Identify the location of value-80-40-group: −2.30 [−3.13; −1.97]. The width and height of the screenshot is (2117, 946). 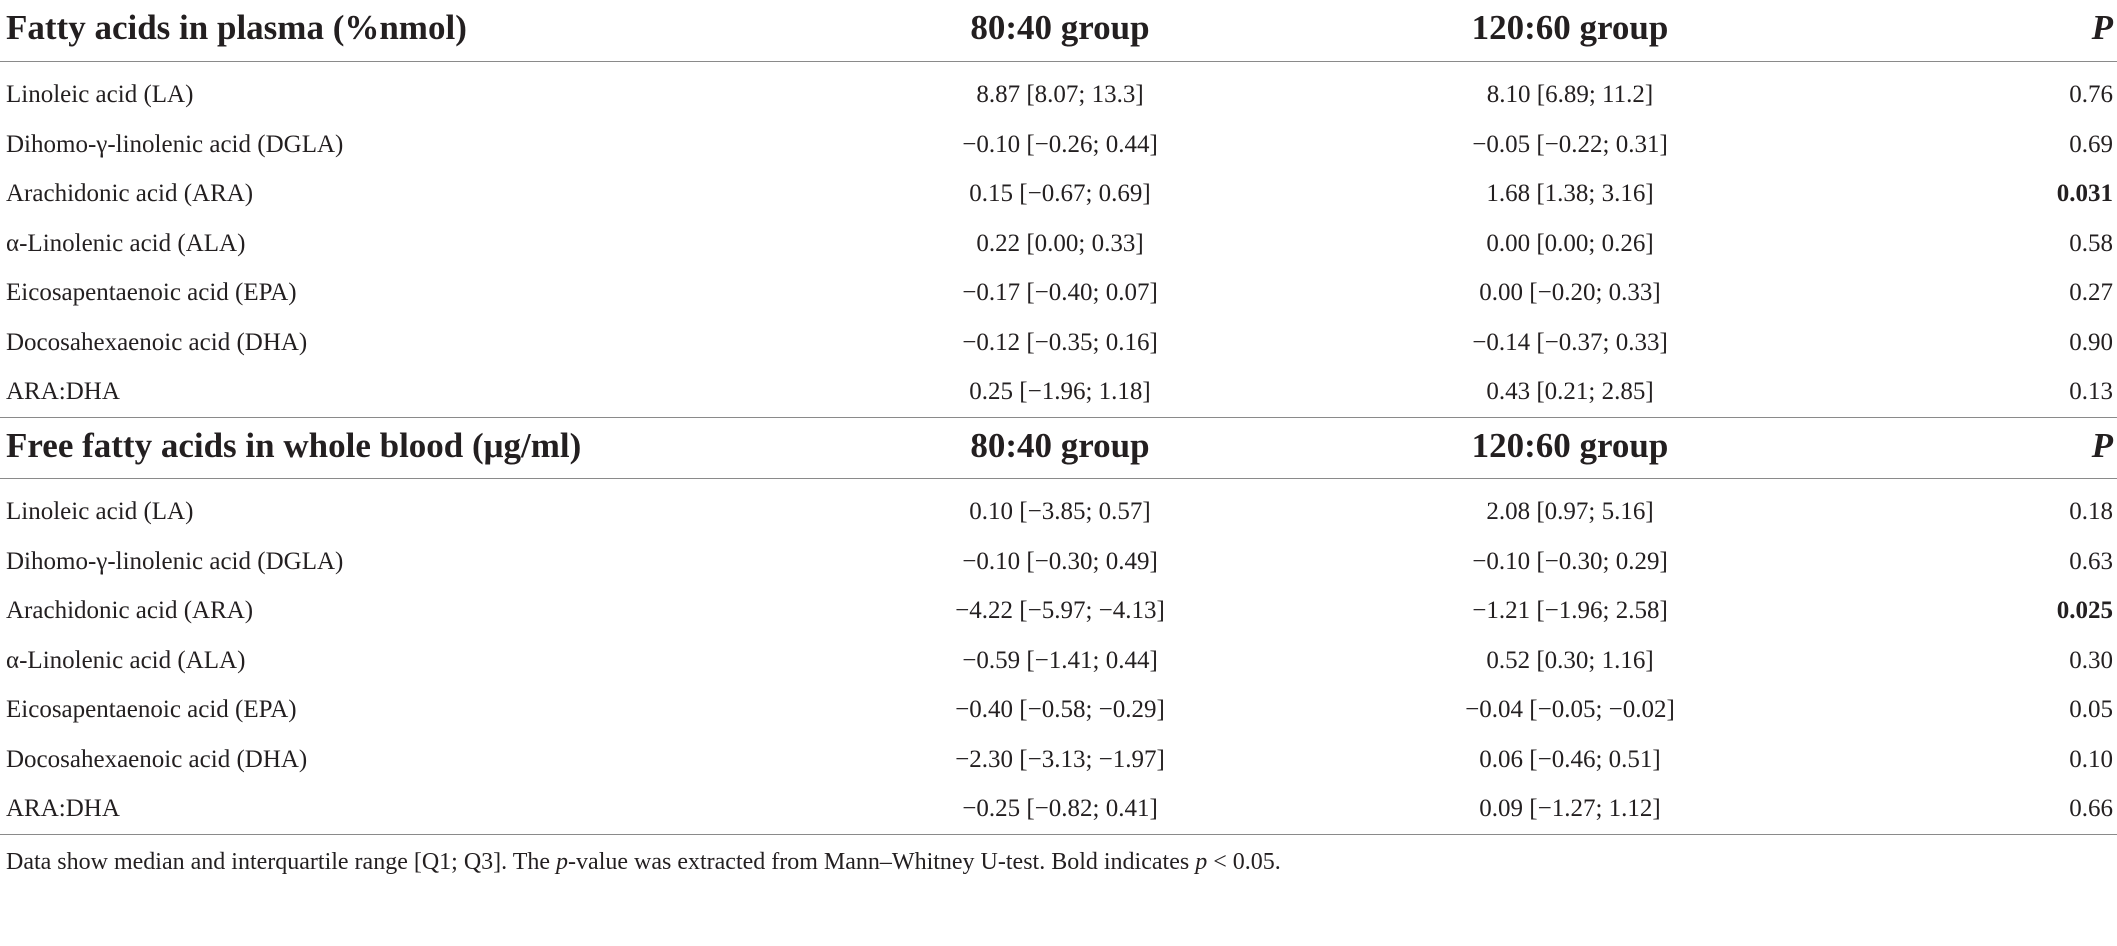
(1060, 759).